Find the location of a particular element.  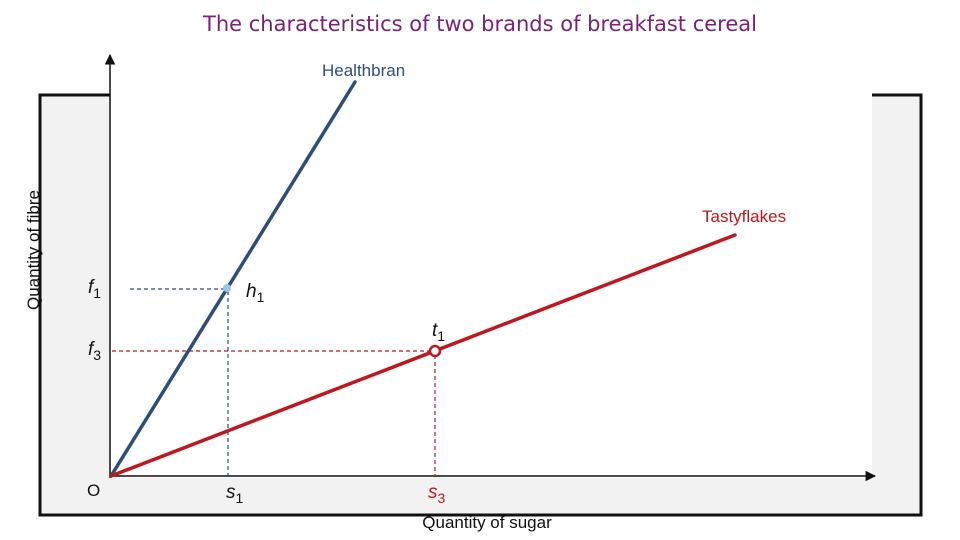

s3-letter: s is located at coordinates (433, 492).